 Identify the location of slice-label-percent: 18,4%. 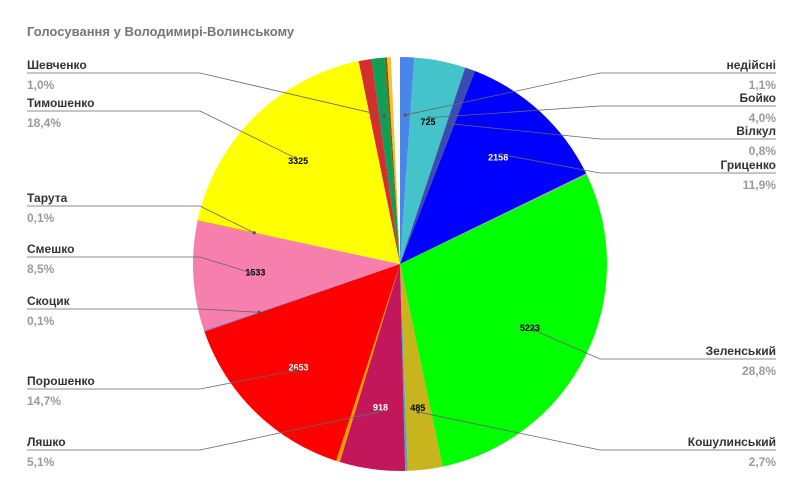
(44, 123).